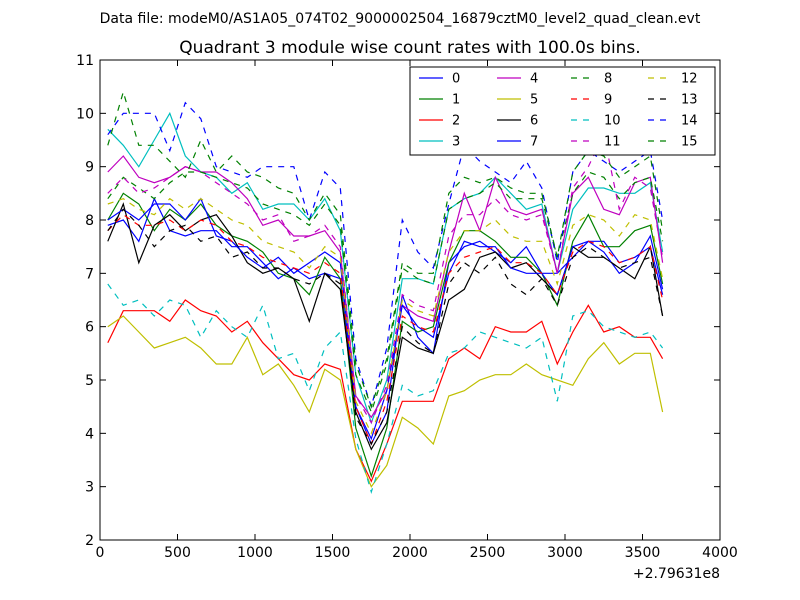  What do you see at coordinates (689, 79) in the screenshot?
I see `legend-label-12: 12` at bounding box center [689, 79].